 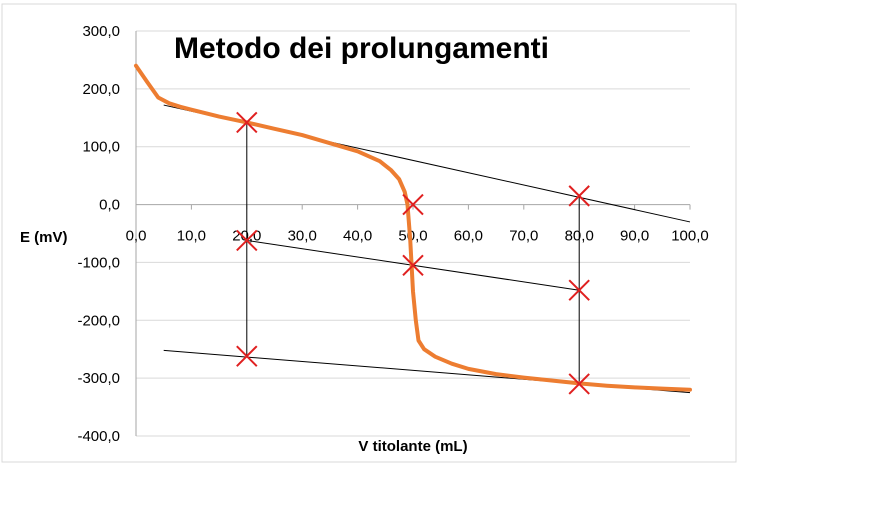 I want to click on x-tick-label: 0,0, so click(x=136, y=236).